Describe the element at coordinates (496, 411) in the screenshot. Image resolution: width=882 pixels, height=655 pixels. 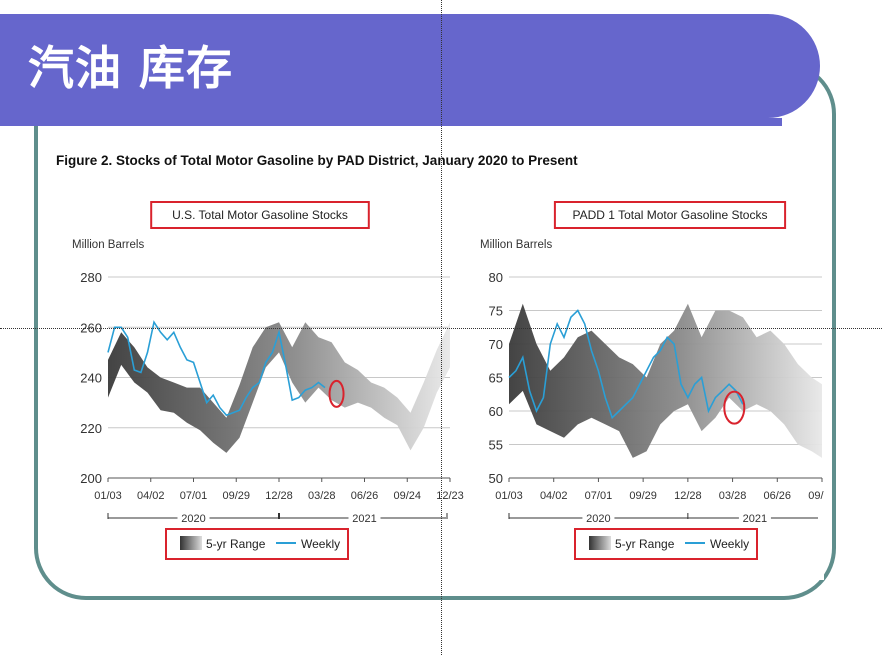
I see `y-tick-label: 60` at that location.